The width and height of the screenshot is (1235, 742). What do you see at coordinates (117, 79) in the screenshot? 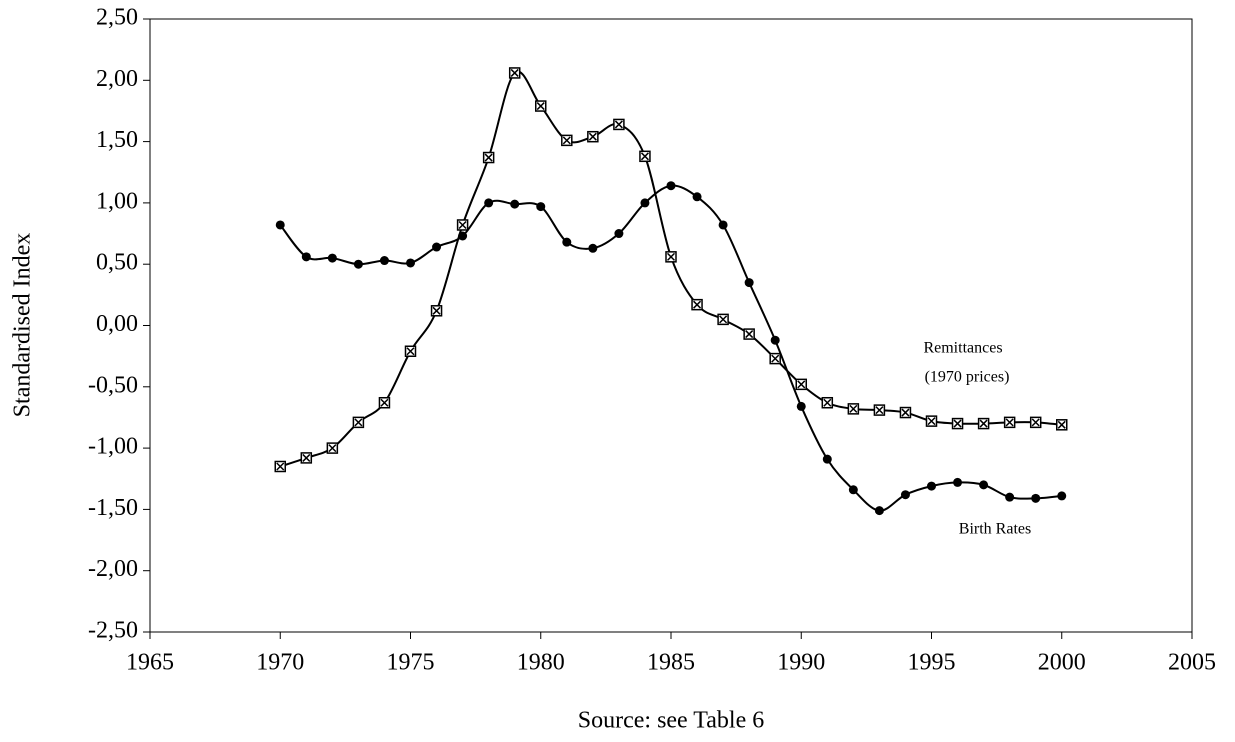
I see `y-tick-label: 2,00` at bounding box center [117, 79].